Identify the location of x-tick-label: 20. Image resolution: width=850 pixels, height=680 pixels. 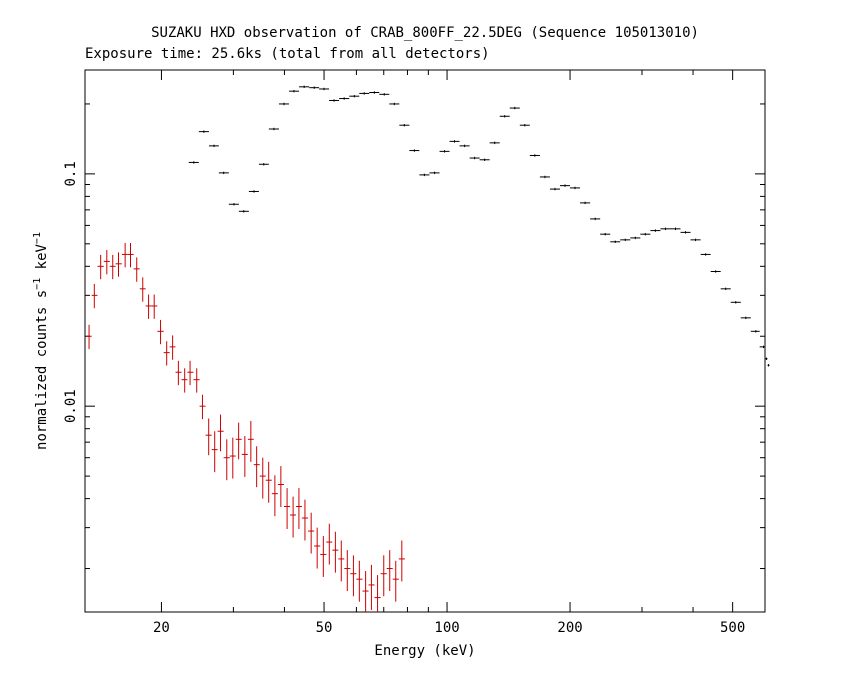
(161, 628).